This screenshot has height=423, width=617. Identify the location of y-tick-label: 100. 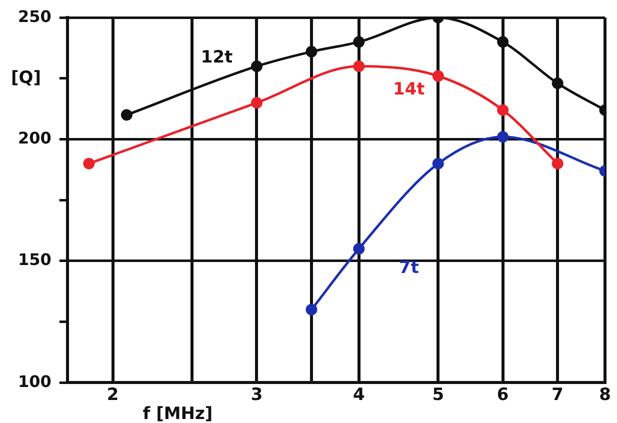
(35, 381).